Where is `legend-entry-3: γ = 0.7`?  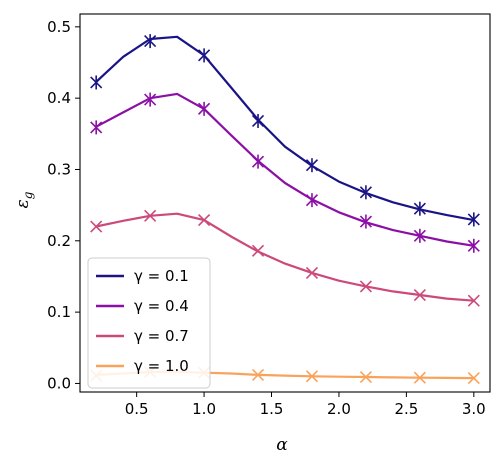 legend-entry-3: γ = 0.7 is located at coordinates (142, 336).